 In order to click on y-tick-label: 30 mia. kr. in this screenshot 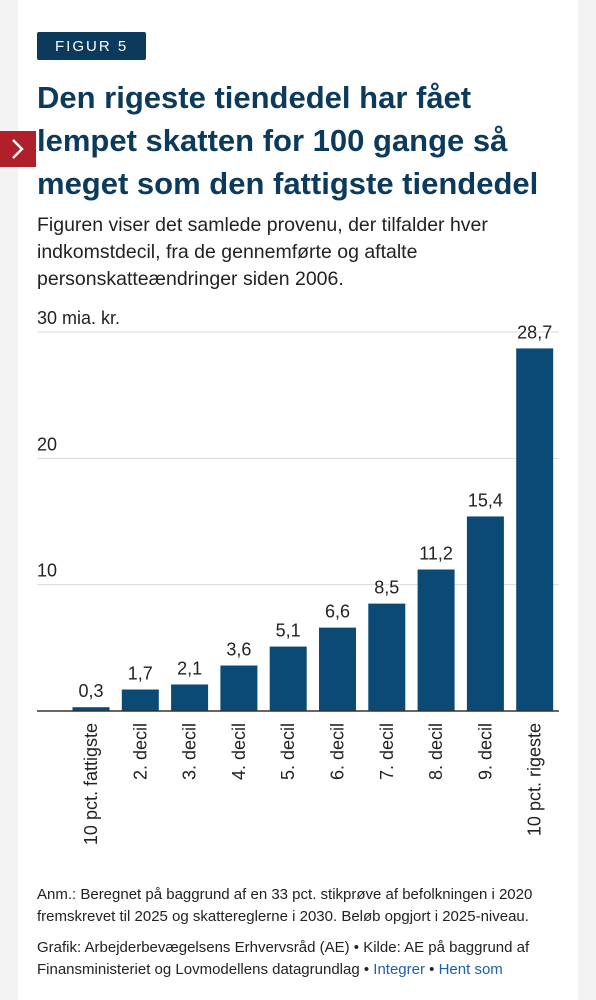, I will do `click(78, 318)`.